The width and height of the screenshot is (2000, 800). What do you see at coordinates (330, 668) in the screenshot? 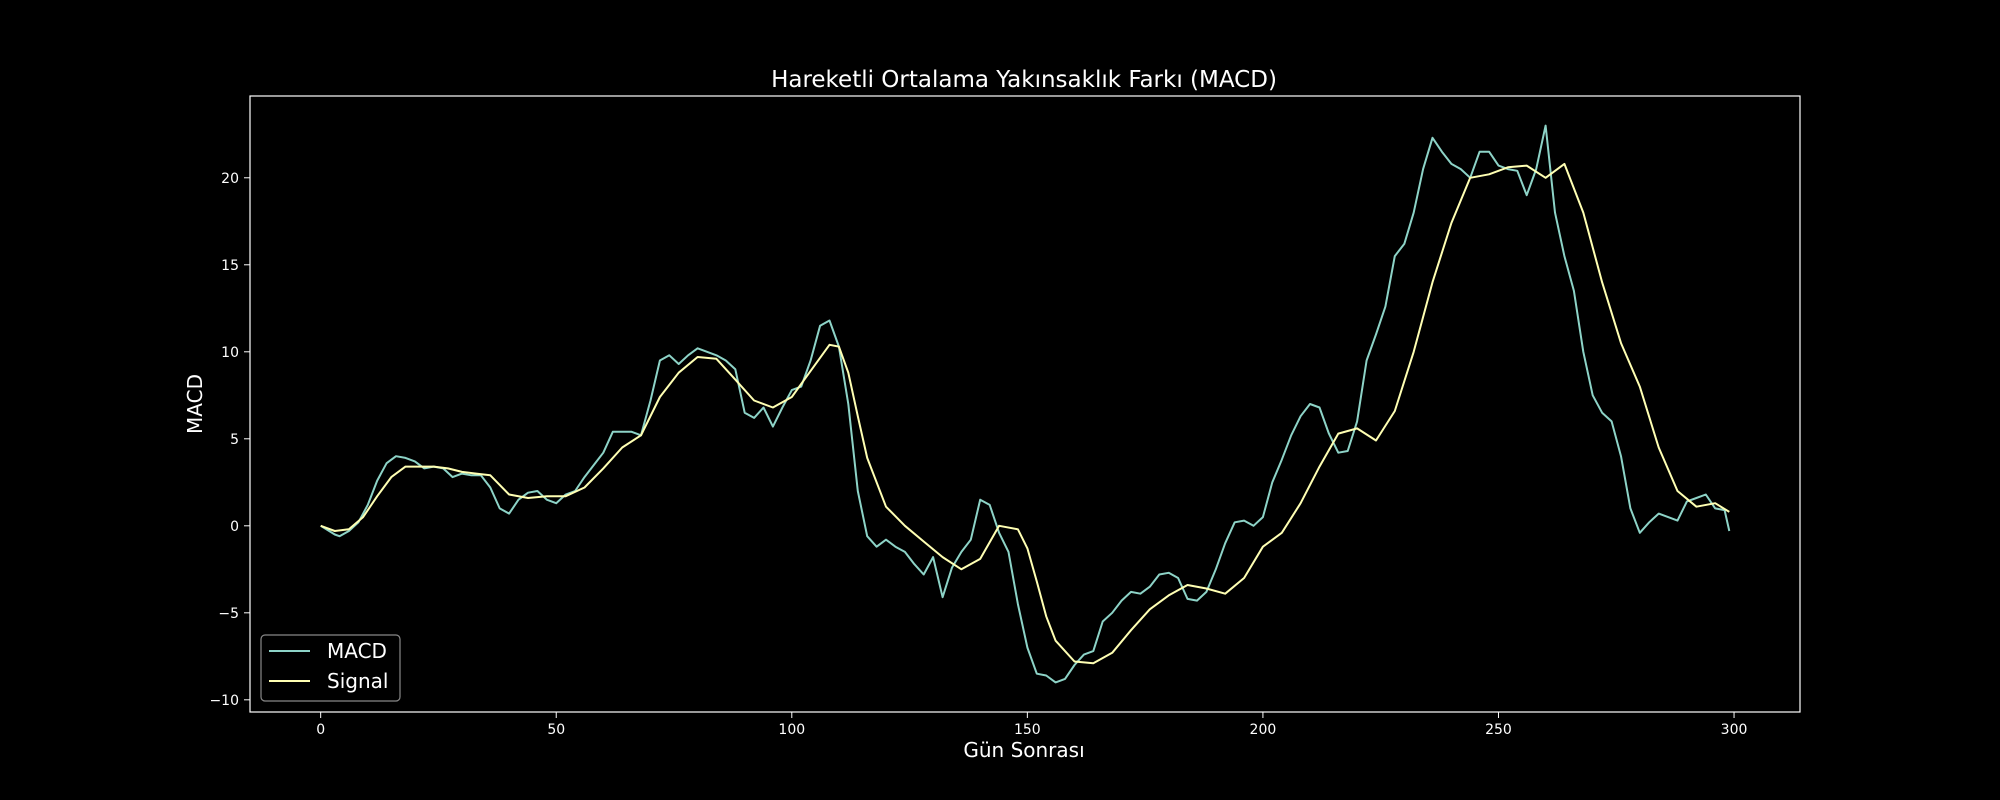
I see `legend: MACD Signal` at bounding box center [330, 668].